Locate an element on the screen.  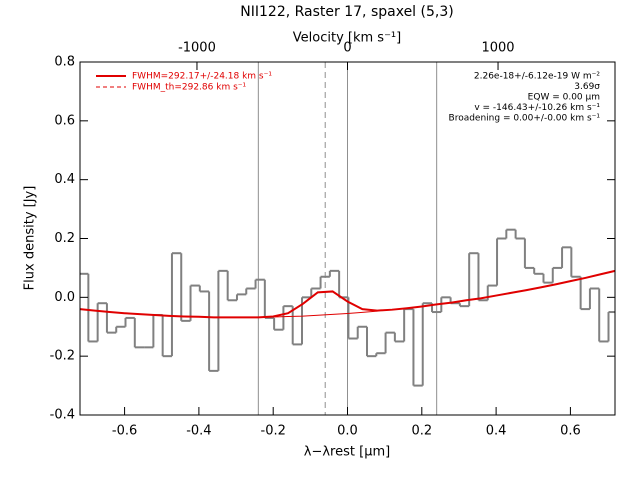
annotation: EQW = 0.00 μm is located at coordinates (564, 98).